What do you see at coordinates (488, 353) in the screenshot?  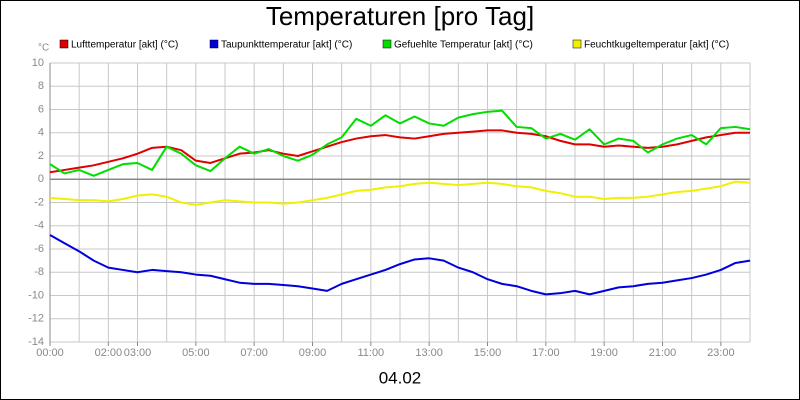 I see `x-tick-label: 15:00` at bounding box center [488, 353].